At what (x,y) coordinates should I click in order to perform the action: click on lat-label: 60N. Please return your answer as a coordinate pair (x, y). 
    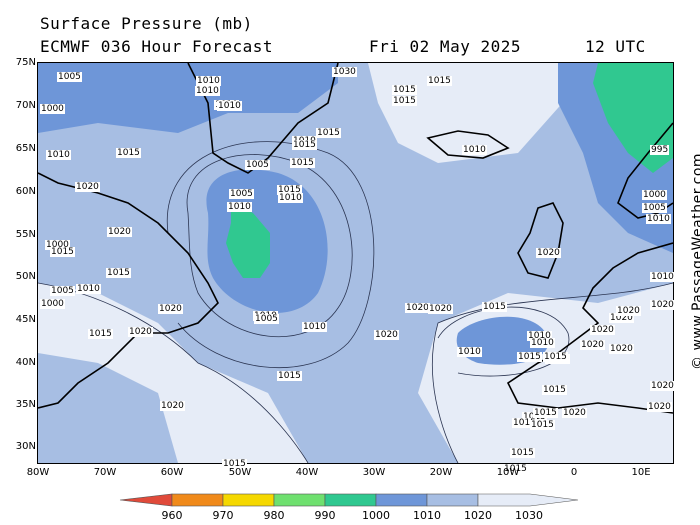
    Looking at the image, I should click on (25, 191).